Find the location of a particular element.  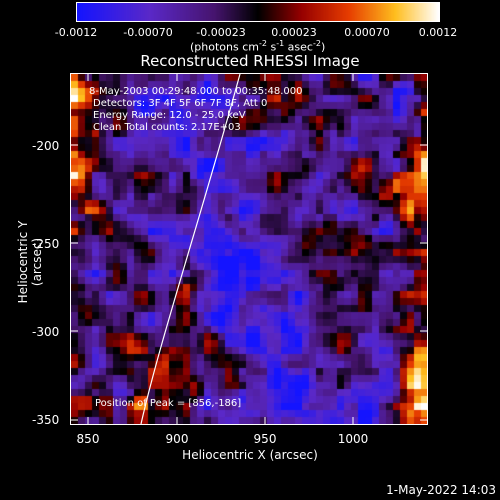

time-range-annotation: 8-May-2003 00:29:48.000 to 00:35:48.000 is located at coordinates (196, 91).